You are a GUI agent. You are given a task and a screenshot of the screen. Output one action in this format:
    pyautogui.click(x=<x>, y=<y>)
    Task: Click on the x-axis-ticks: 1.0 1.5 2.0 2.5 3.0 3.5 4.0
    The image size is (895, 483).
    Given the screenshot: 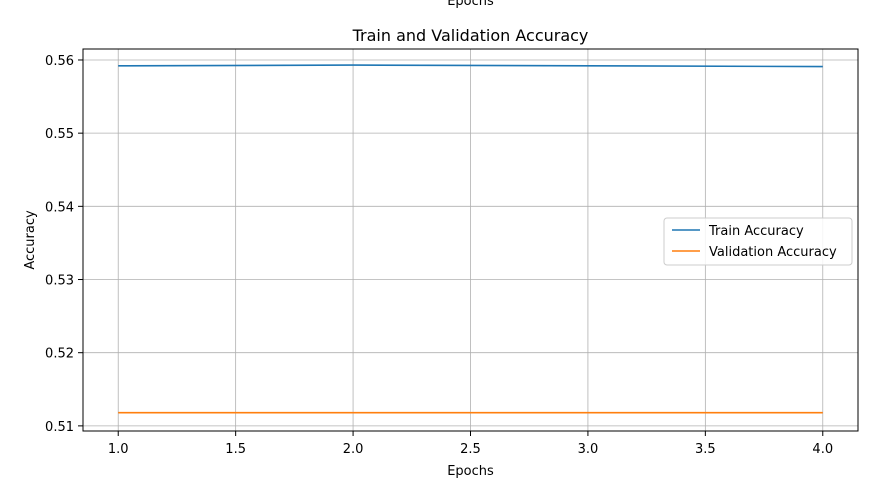 What is the action you would take?
    pyautogui.click(x=470, y=444)
    